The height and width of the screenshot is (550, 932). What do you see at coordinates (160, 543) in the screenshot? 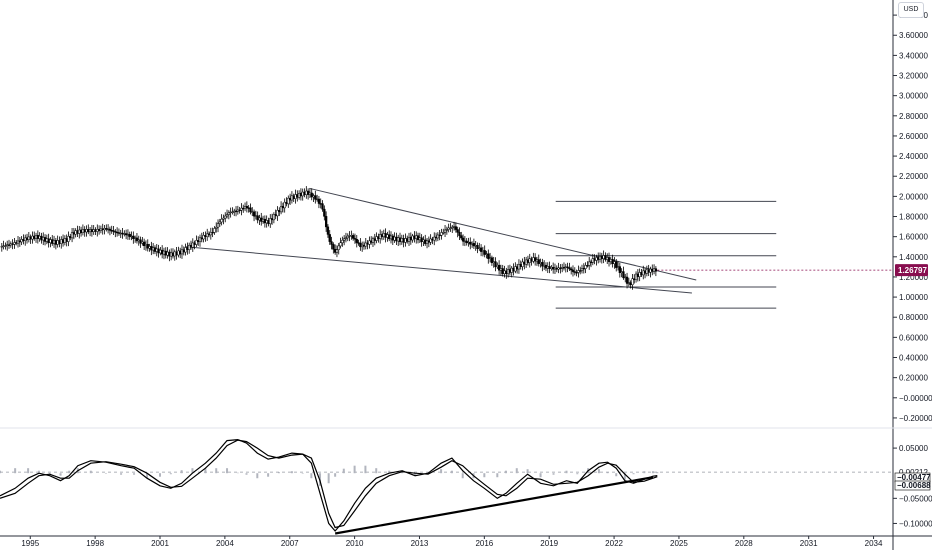
I see `time-tick-label: 2001` at bounding box center [160, 543].